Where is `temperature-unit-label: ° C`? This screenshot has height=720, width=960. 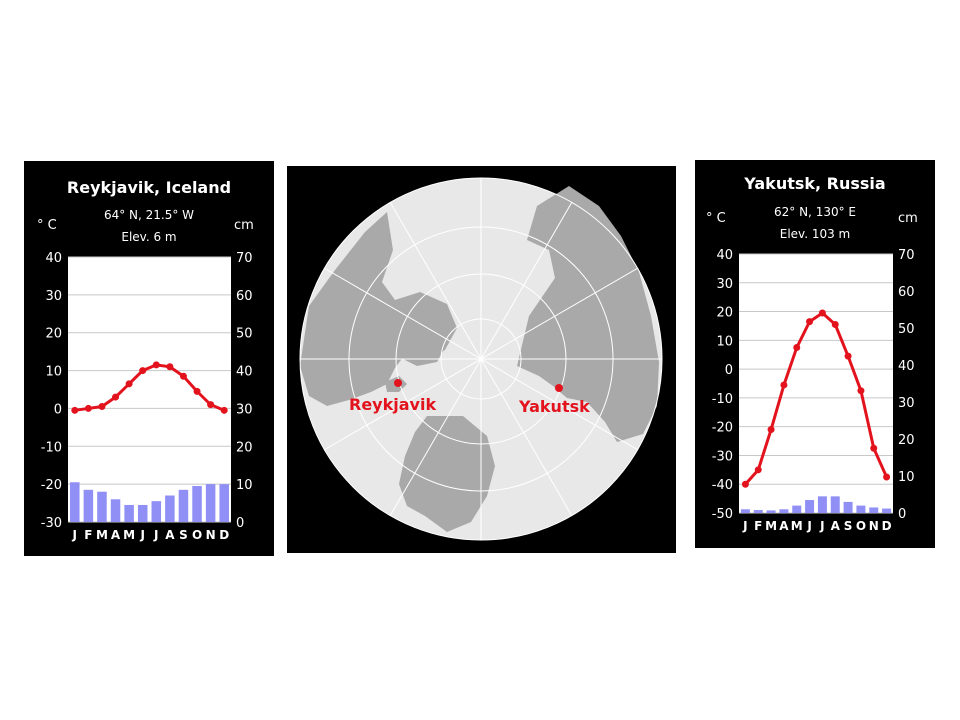
temperature-unit-label: ° C is located at coordinates (47, 225).